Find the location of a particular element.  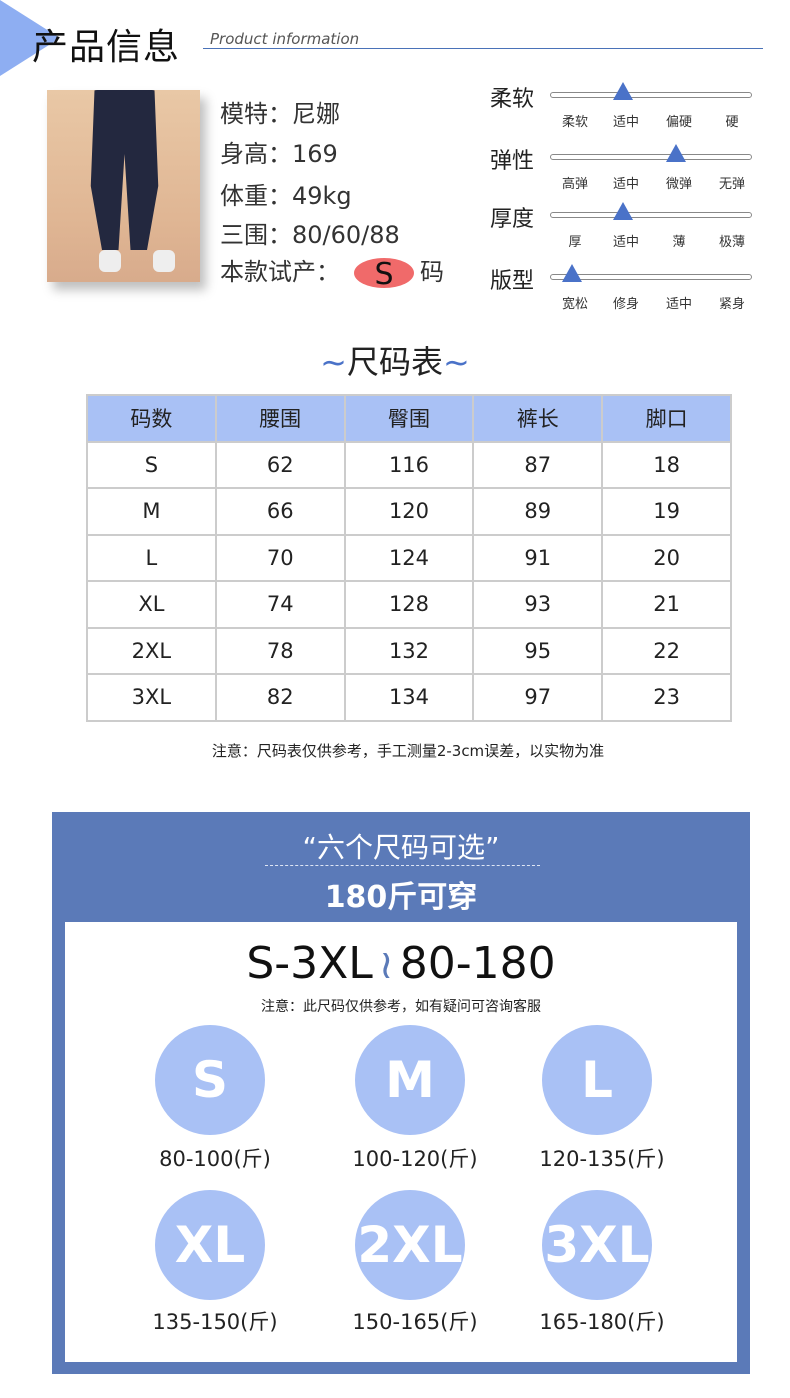

table-cell: 23 is located at coordinates (666, 697).